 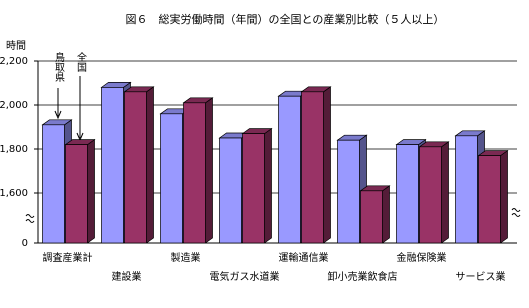 What do you see at coordinates (81, 62) in the screenshot?
I see `series-annotation: 全国` at bounding box center [81, 62].